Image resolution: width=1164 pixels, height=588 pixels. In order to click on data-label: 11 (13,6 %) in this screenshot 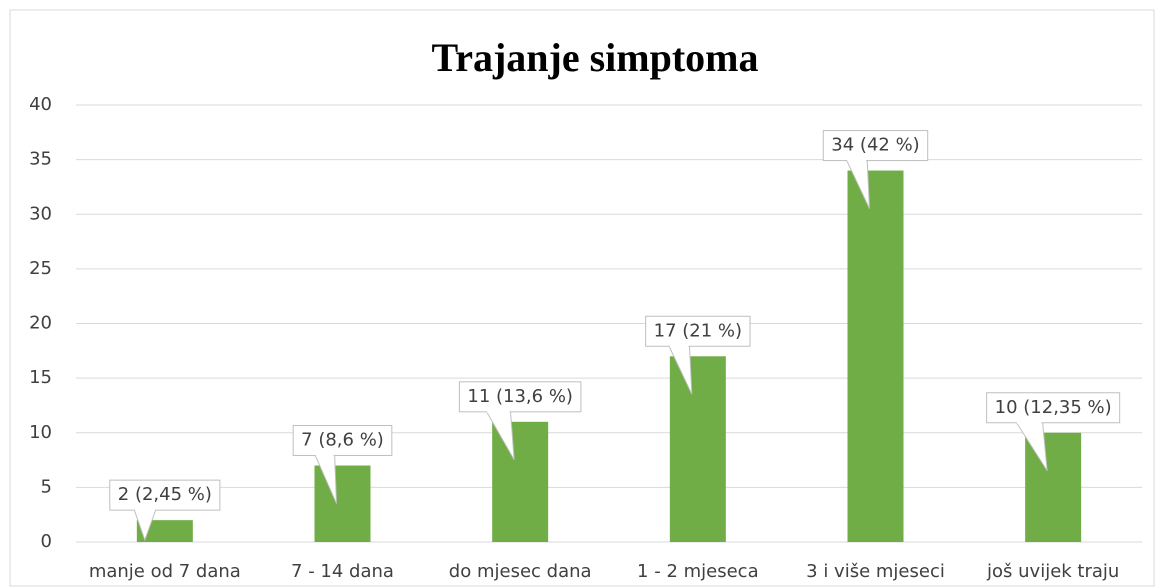, I will do `click(520, 396)`.